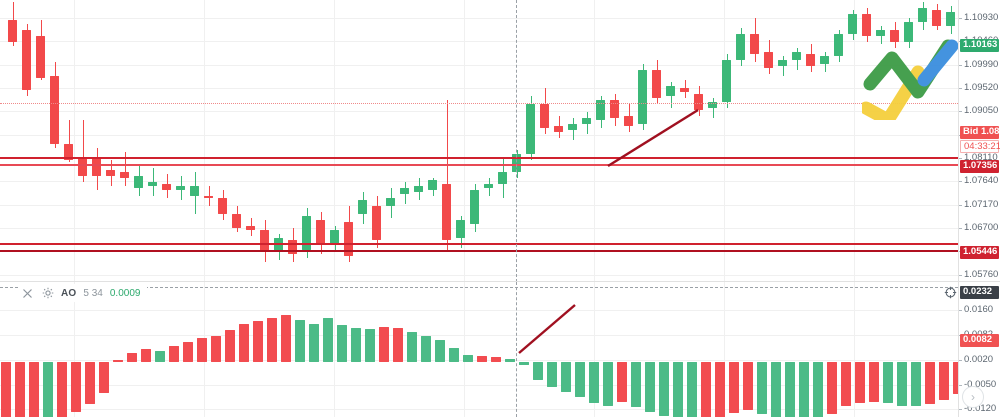  I want to click on support-line-badge: 1.05446, so click(979, 252).